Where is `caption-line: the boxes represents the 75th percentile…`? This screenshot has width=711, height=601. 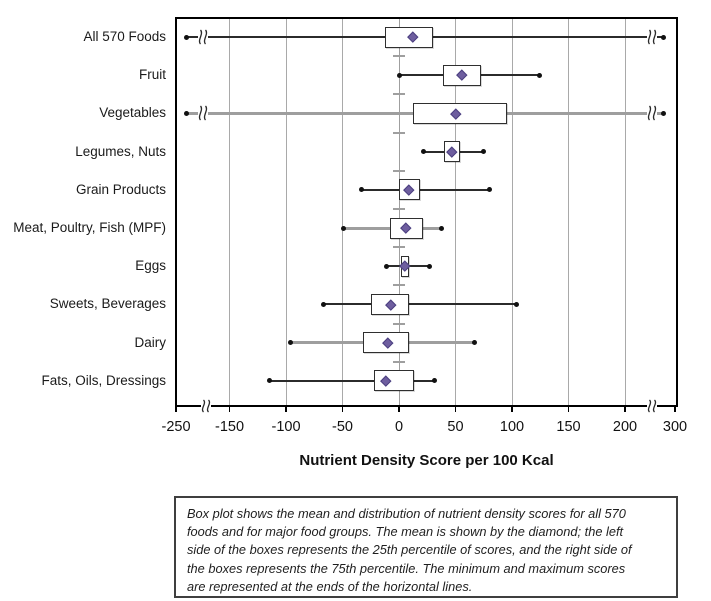
caption-line: the boxes represents the 75th percentile… is located at coordinates (406, 568).